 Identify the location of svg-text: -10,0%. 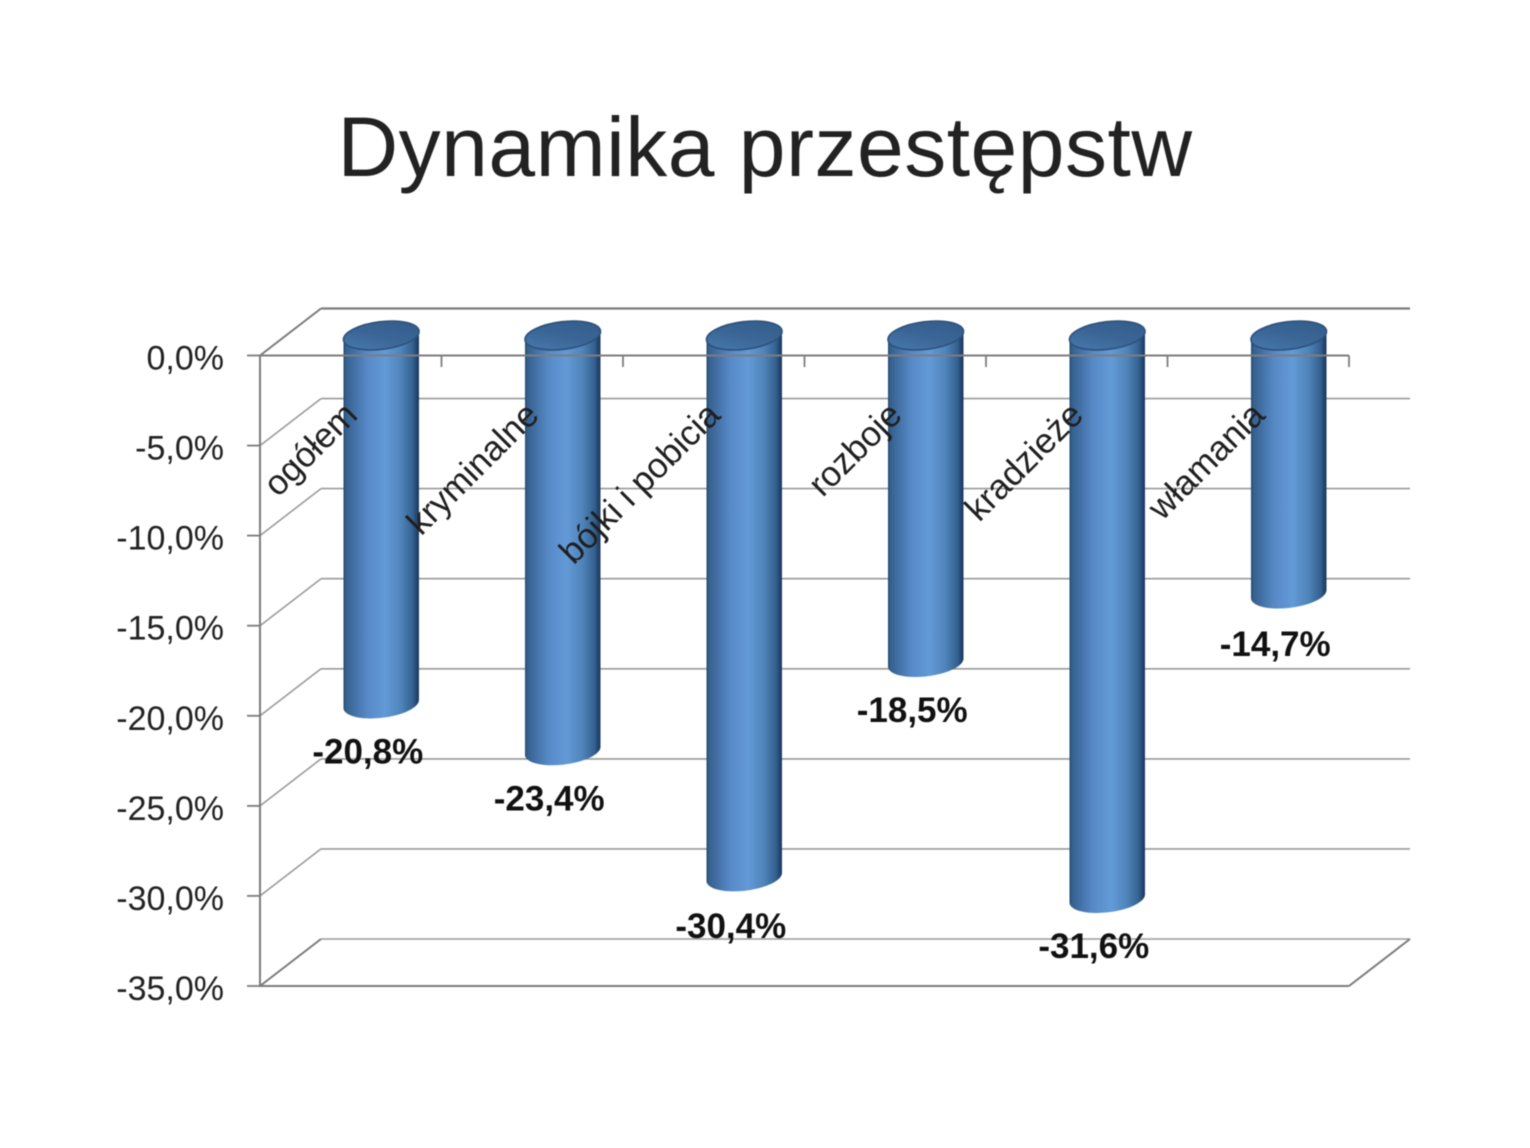
(170, 539).